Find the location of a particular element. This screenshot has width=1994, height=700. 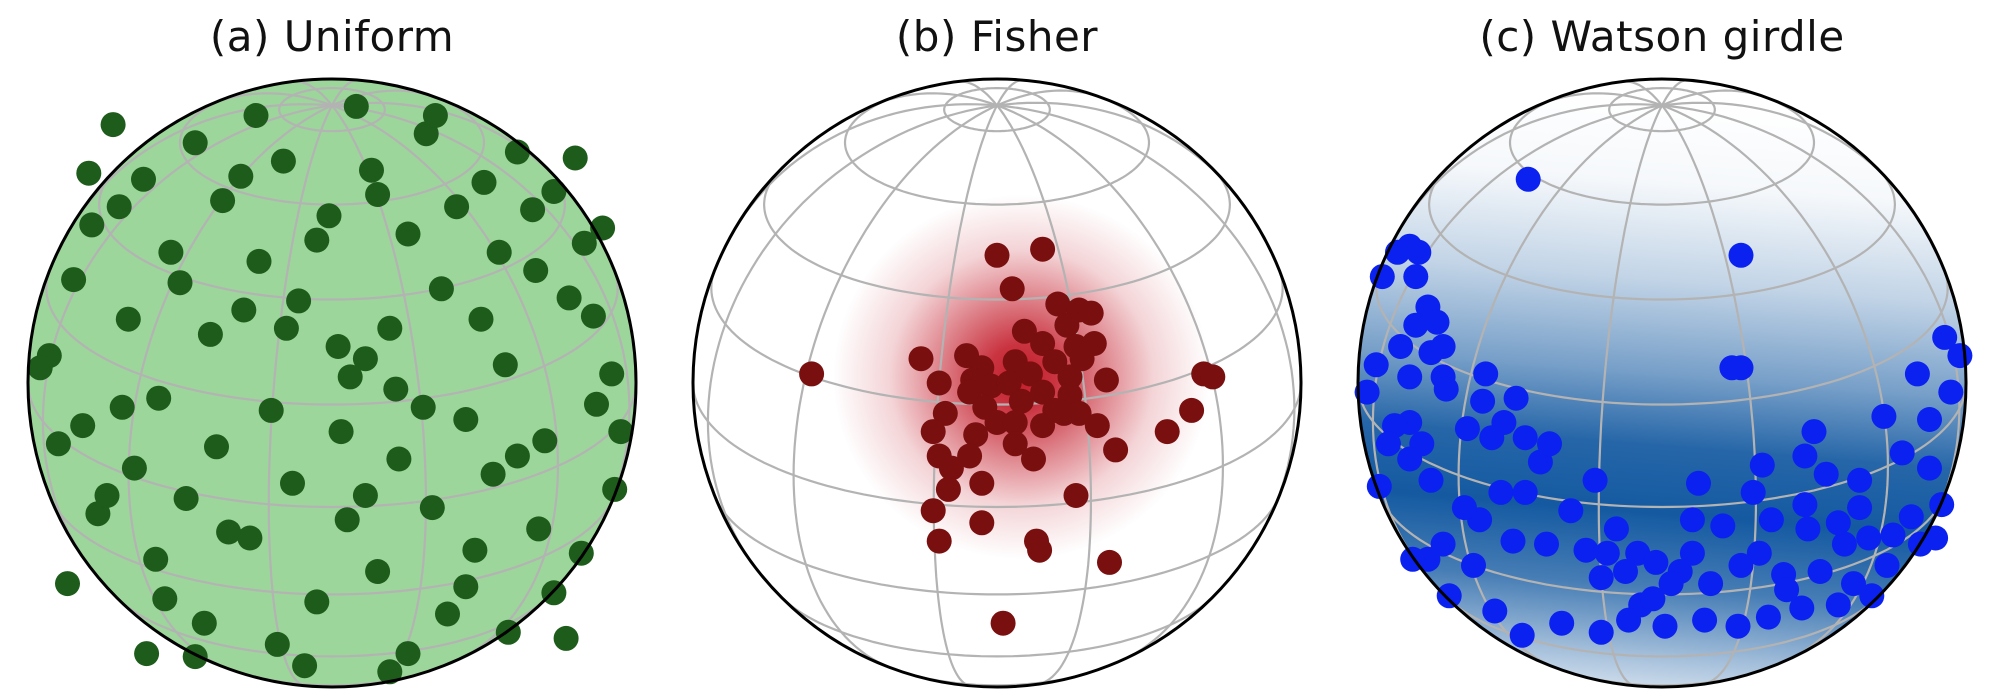

panel-title-fisher: (b) Fisher is located at coordinates (997, 36).